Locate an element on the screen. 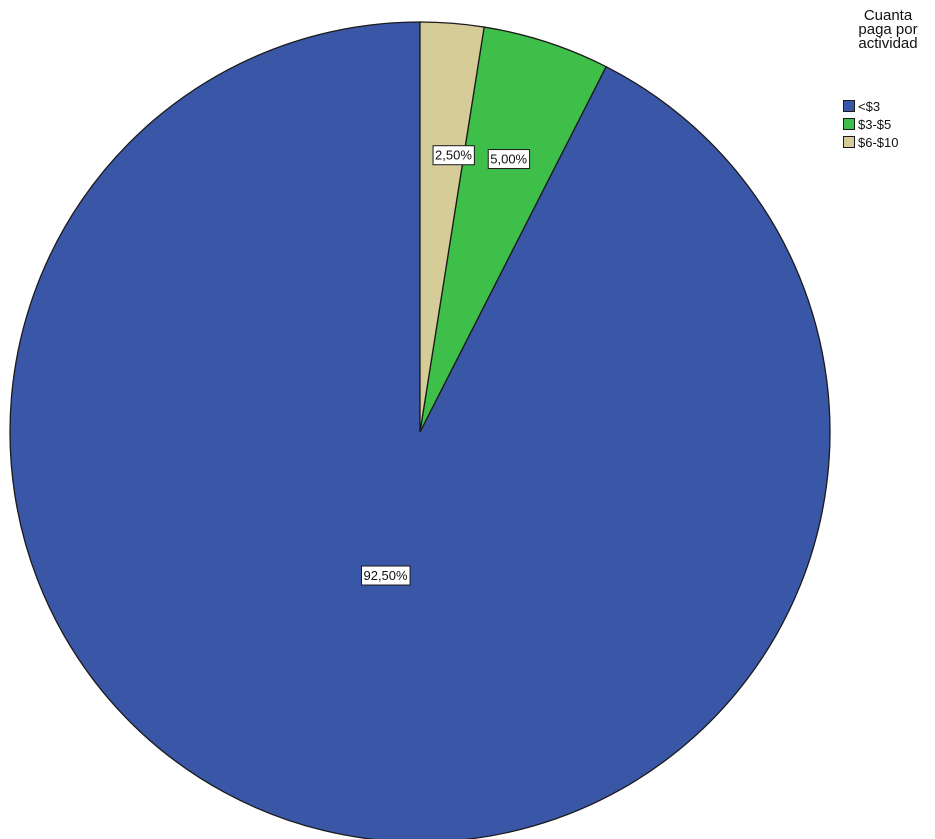  data-label-text: 92,50% is located at coordinates (385, 575).